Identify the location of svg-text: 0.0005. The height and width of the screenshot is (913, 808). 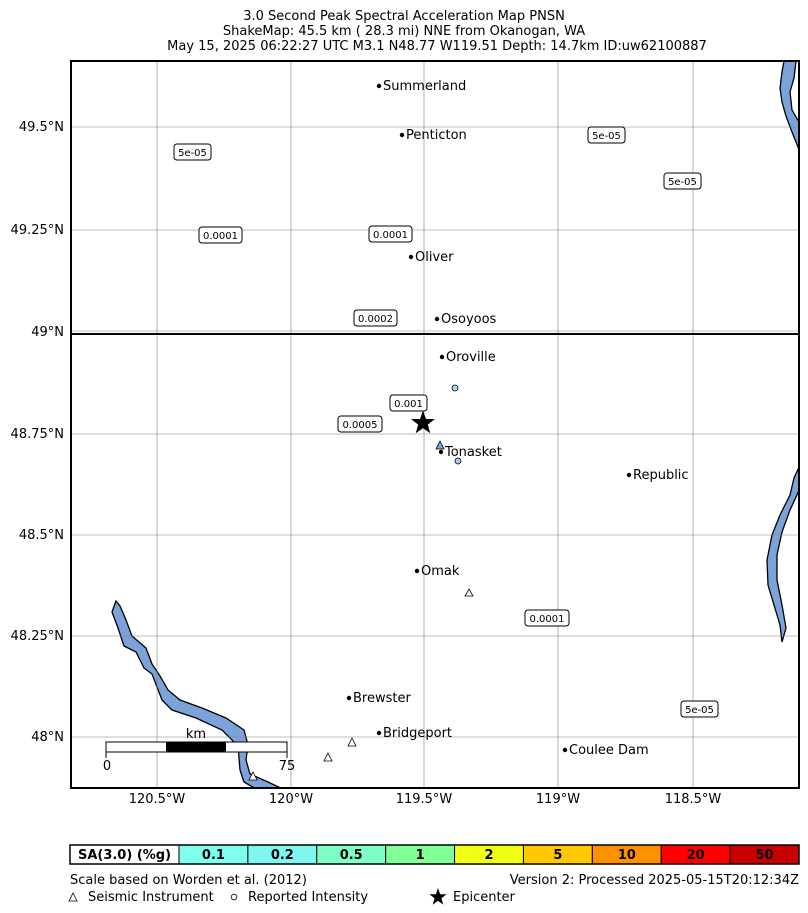
(360, 425).